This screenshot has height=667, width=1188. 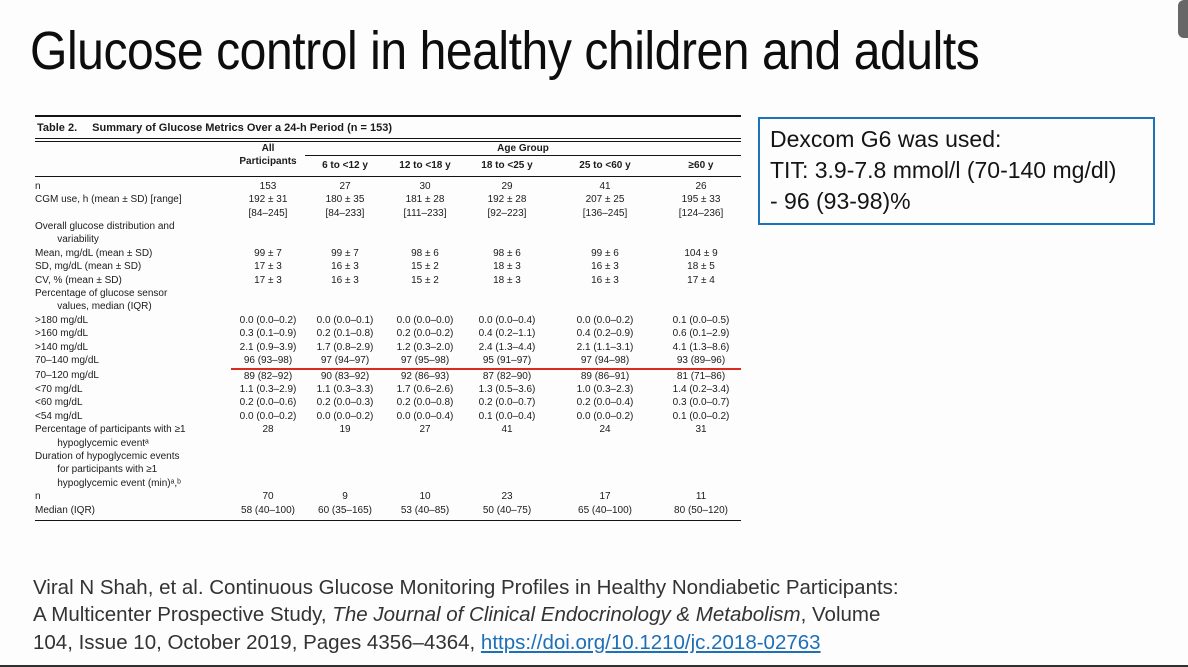 What do you see at coordinates (507, 206) in the screenshot?
I see `table-cell: 192 ± 28 [92–223]` at bounding box center [507, 206].